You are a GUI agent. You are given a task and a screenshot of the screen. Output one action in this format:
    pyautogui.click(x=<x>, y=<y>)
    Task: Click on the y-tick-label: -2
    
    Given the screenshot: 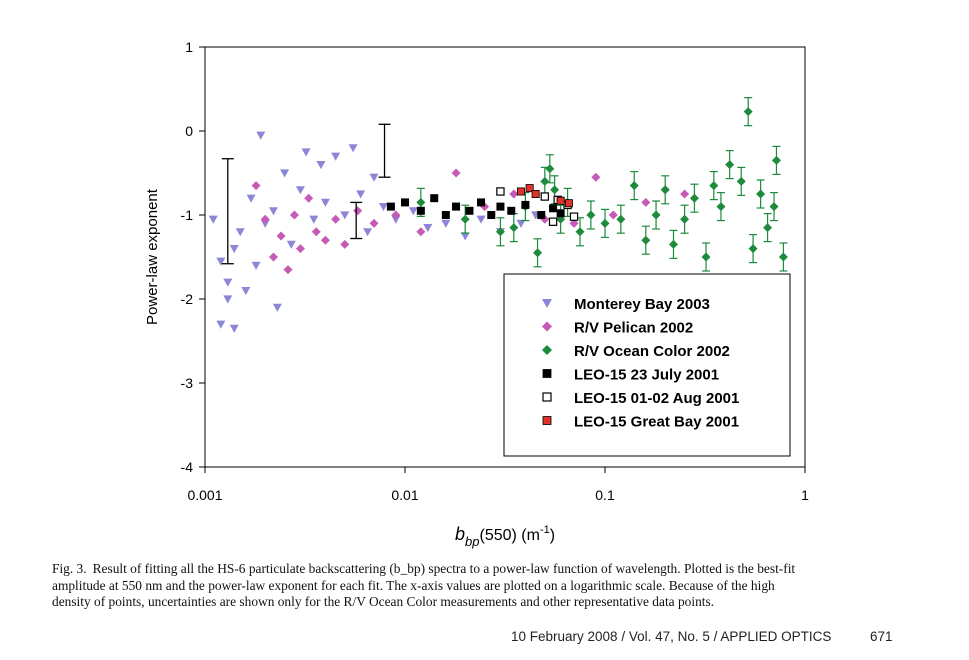 What is the action you would take?
    pyautogui.click(x=187, y=299)
    